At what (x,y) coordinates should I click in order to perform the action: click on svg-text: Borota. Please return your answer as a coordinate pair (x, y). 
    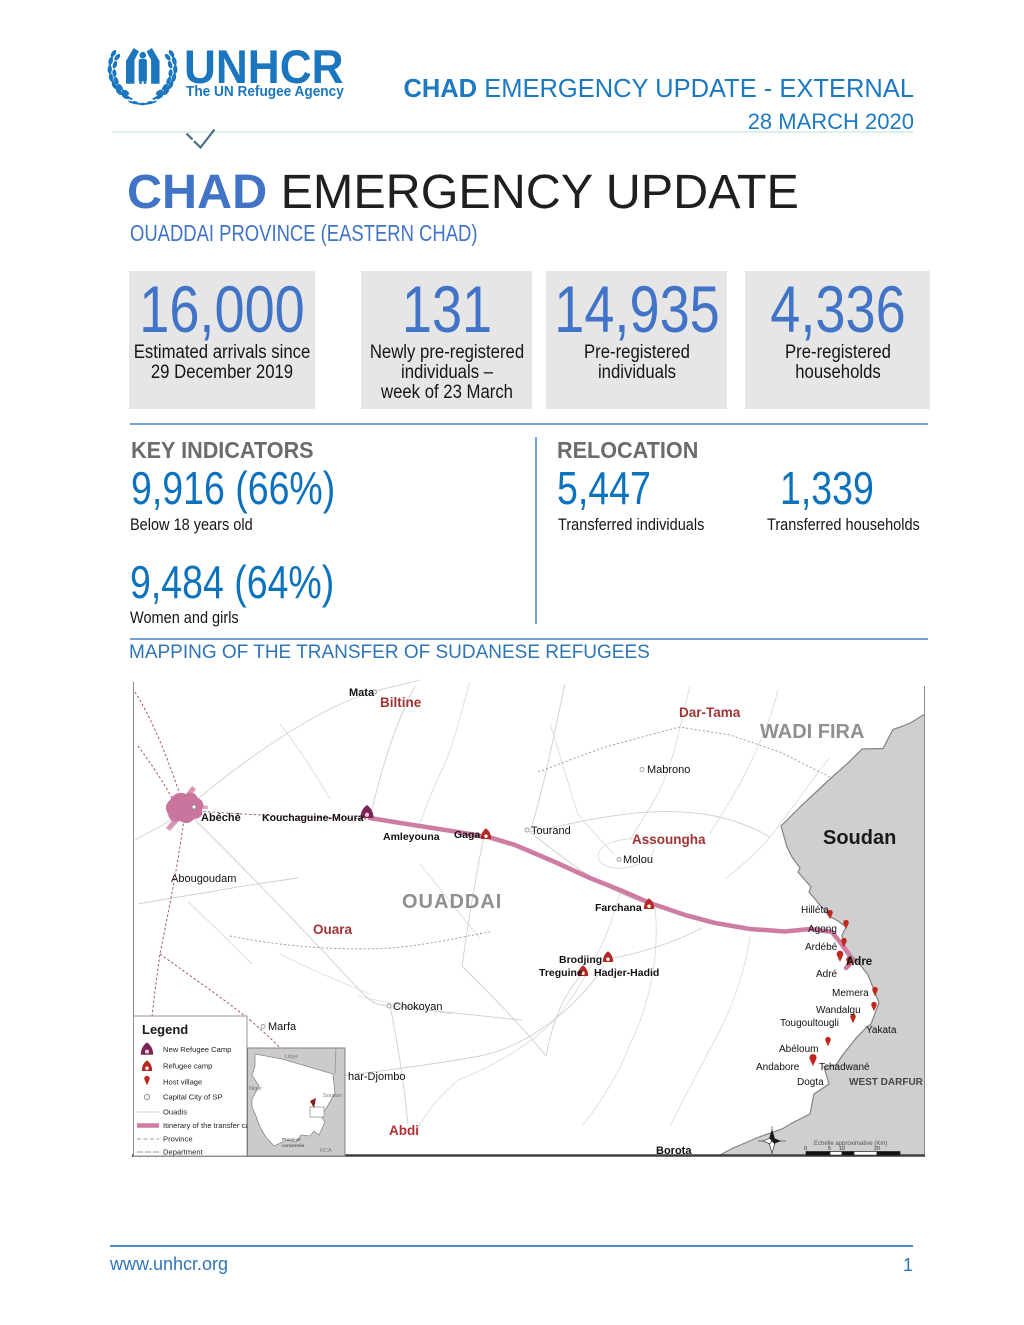
    Looking at the image, I should click on (674, 1151).